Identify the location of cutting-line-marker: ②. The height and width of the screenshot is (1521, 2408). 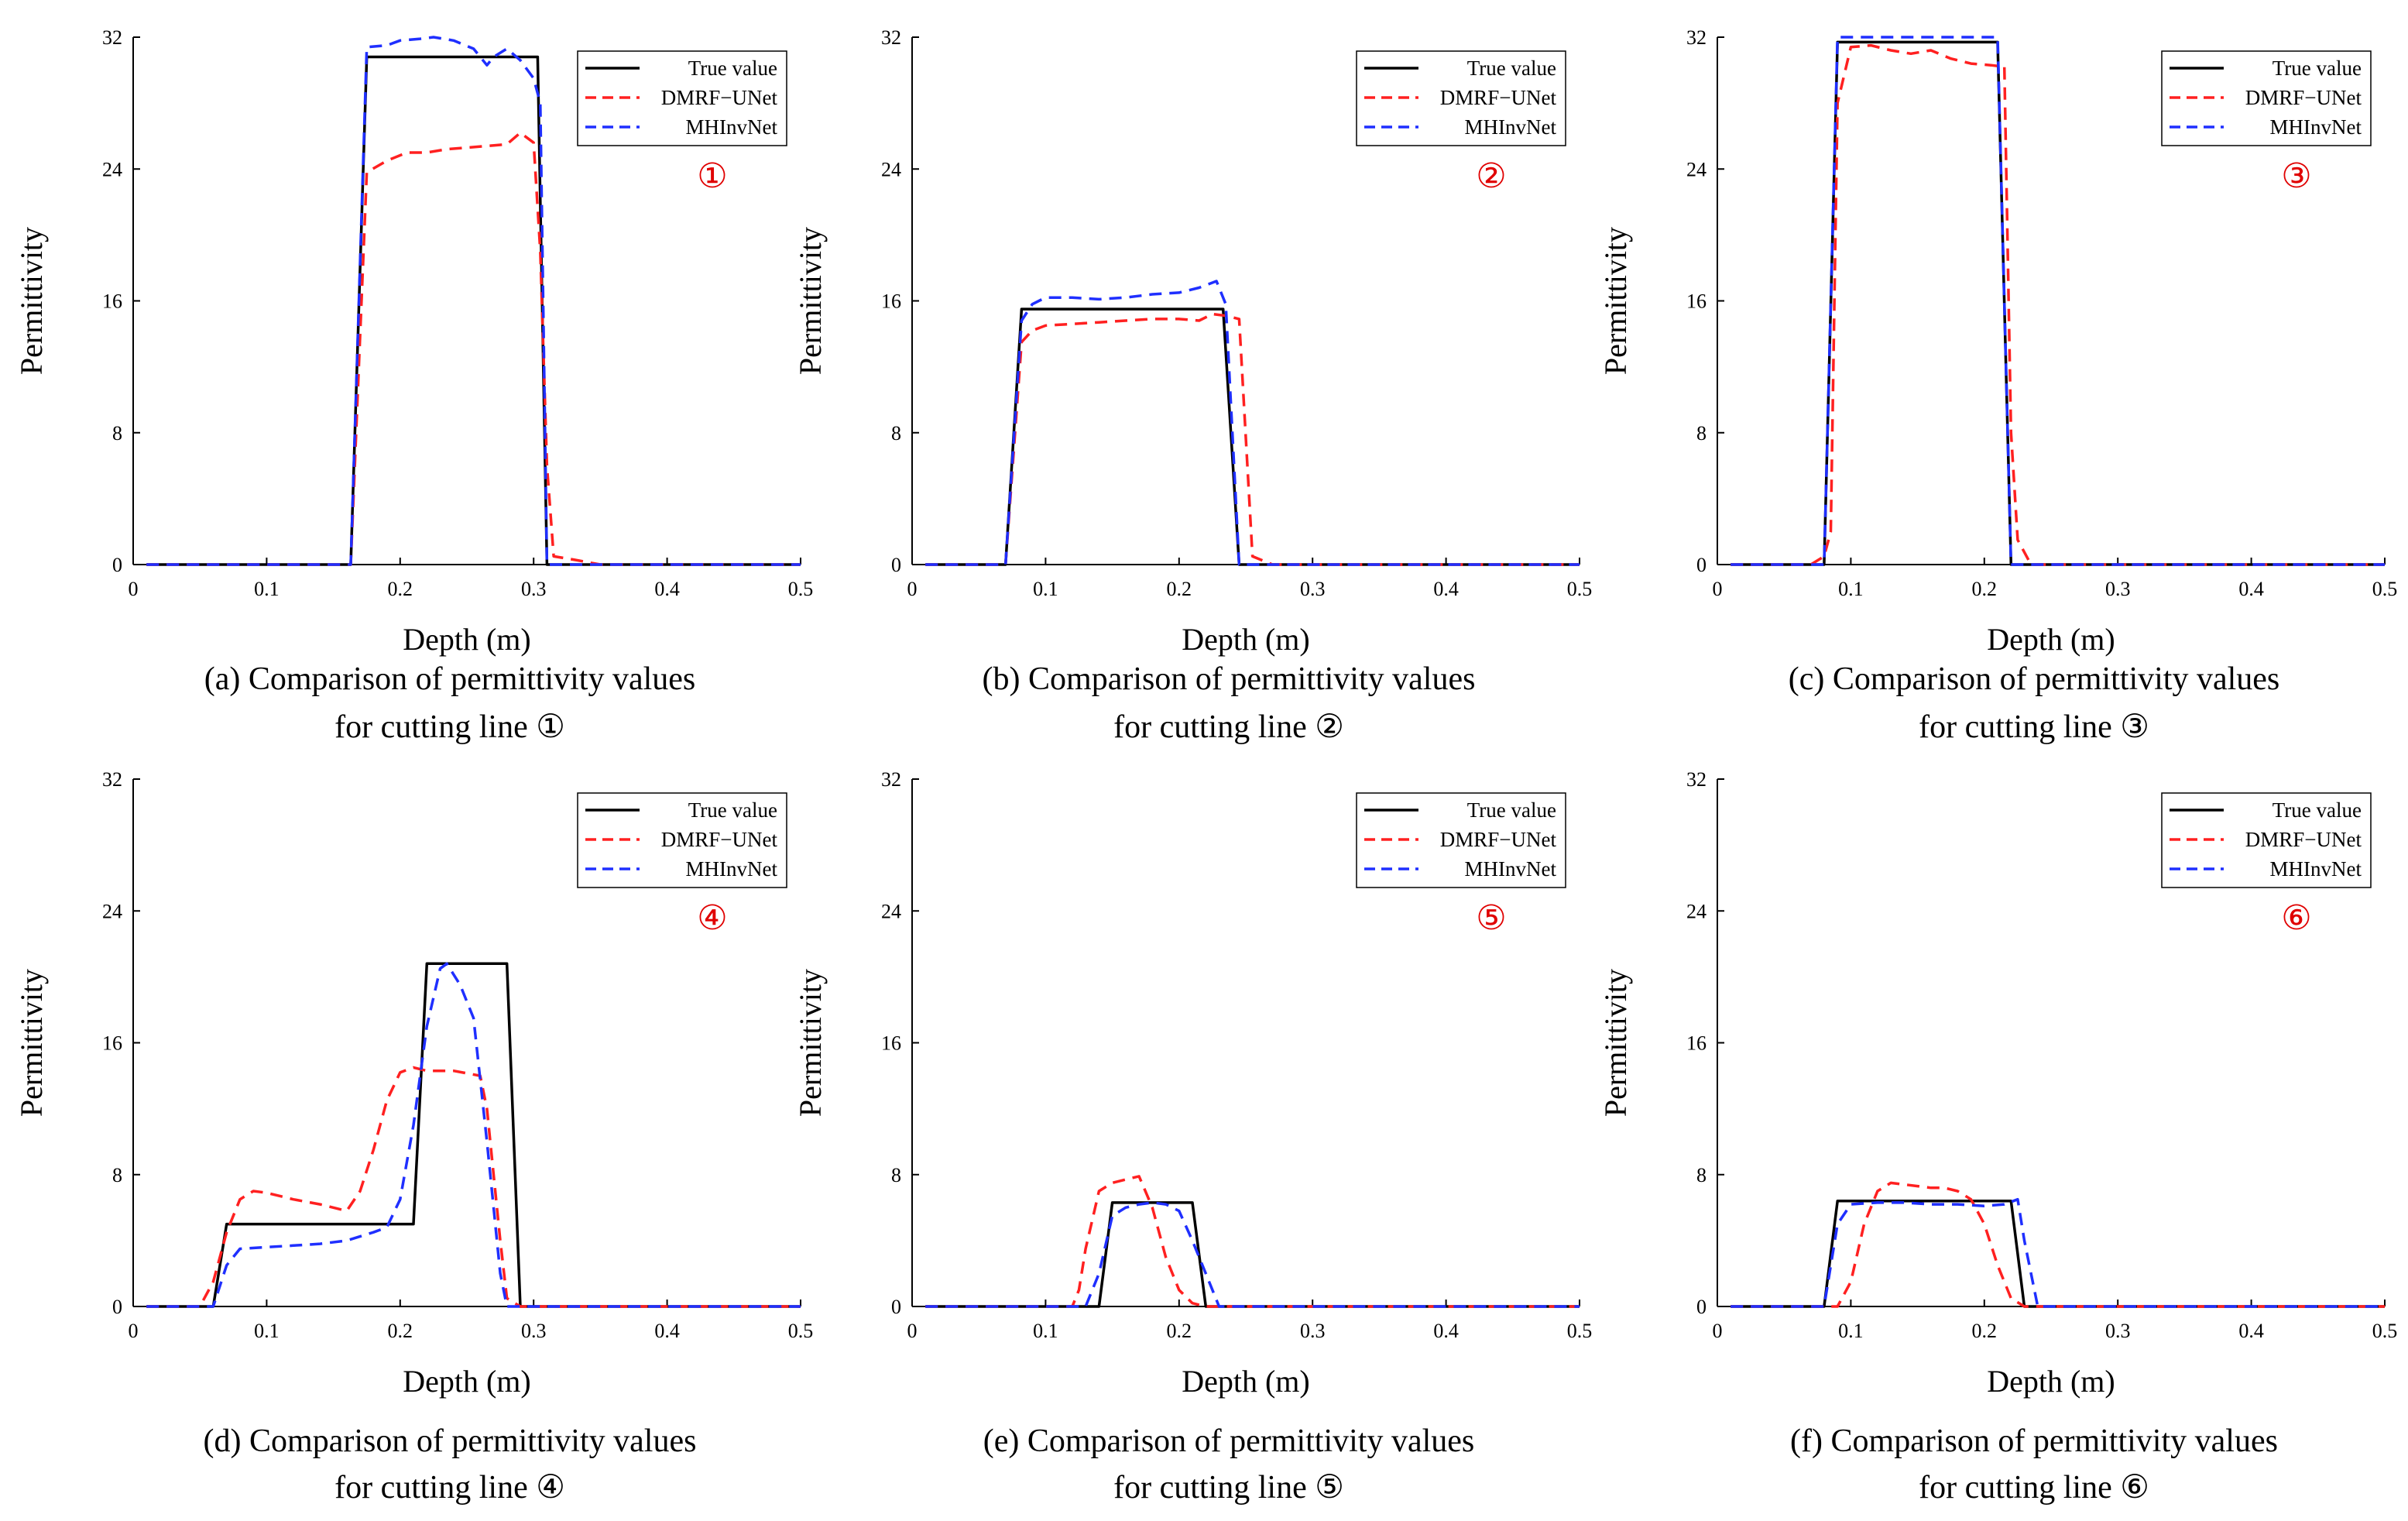
(1491, 176).